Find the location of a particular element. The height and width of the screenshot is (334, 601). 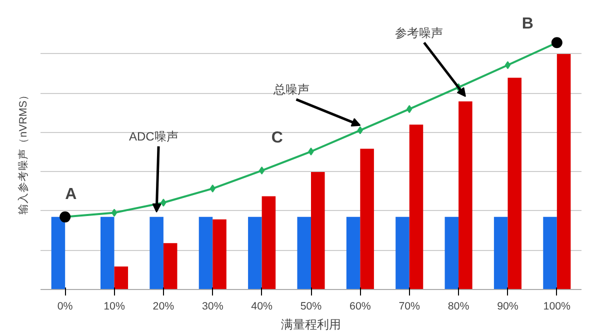

text: 总噪声 is located at coordinates (291, 89).